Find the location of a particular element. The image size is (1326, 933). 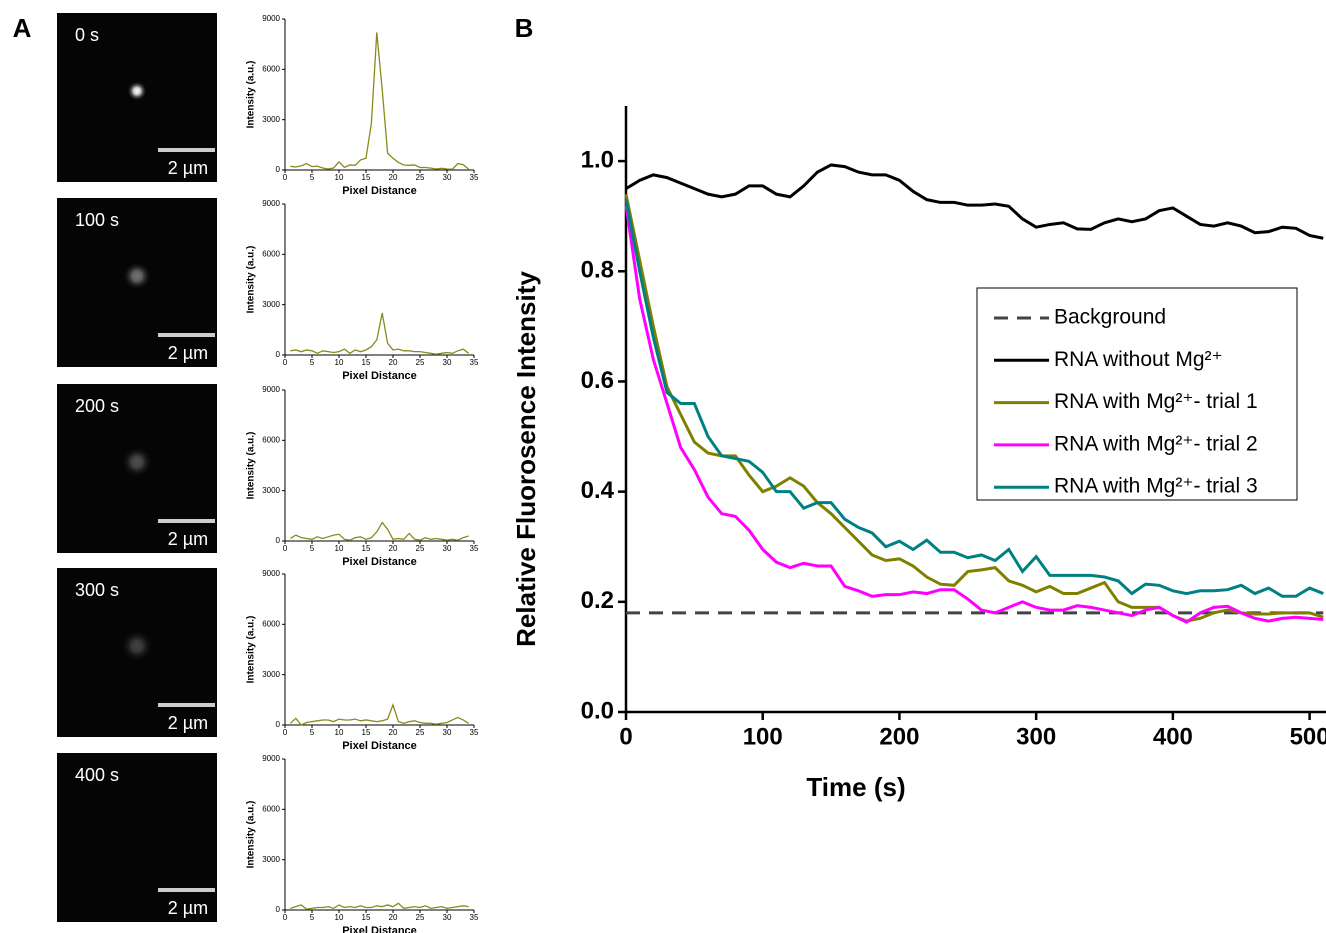

legend-label: RNA without Mg²⁺ is located at coordinates (1138, 359).